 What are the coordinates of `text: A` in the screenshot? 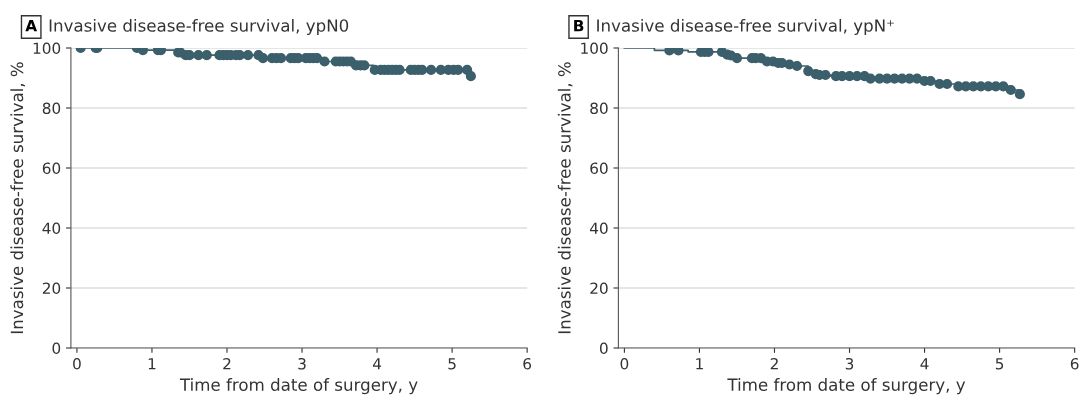 It's located at (31, 26).